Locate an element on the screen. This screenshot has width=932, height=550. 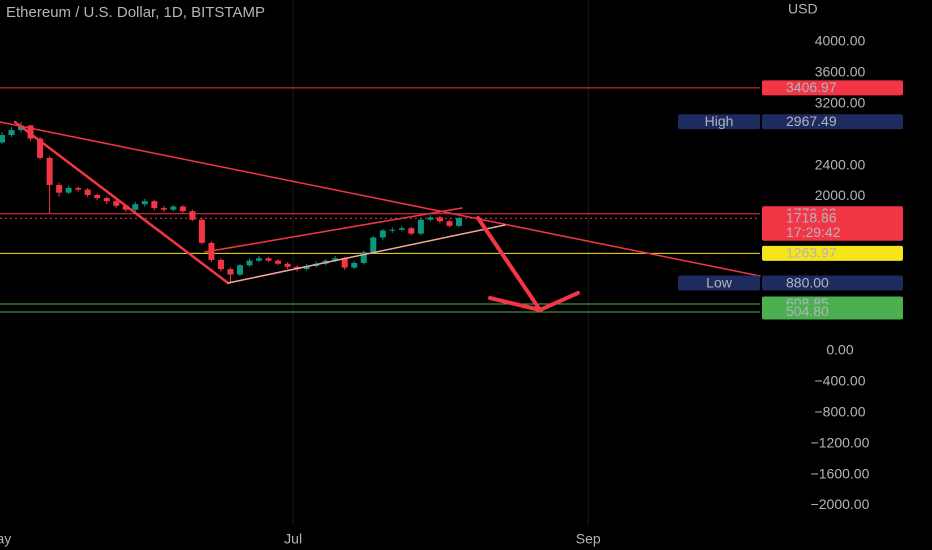
x-tick-label: Sep is located at coordinates (588, 539).